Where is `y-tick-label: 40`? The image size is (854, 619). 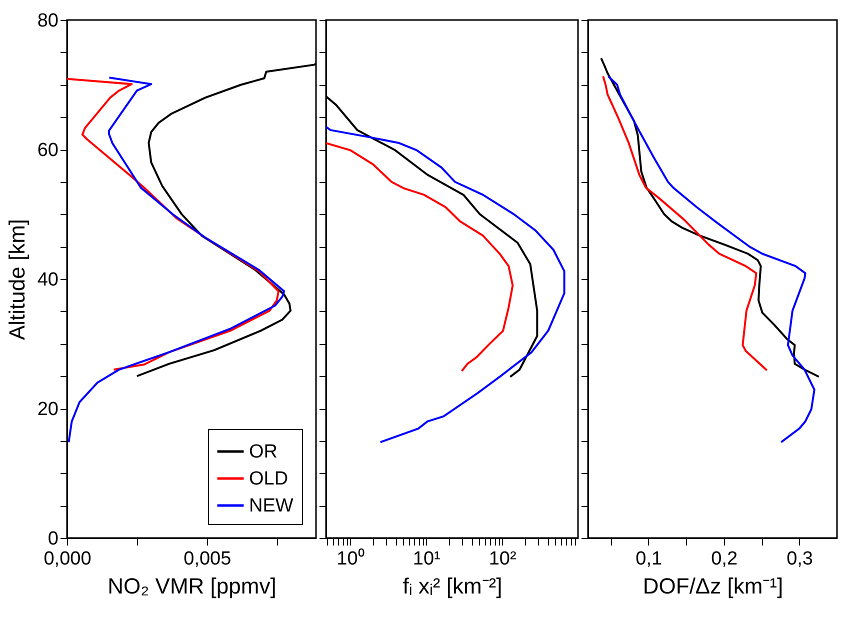 y-tick-label: 40 is located at coordinates (47, 280).